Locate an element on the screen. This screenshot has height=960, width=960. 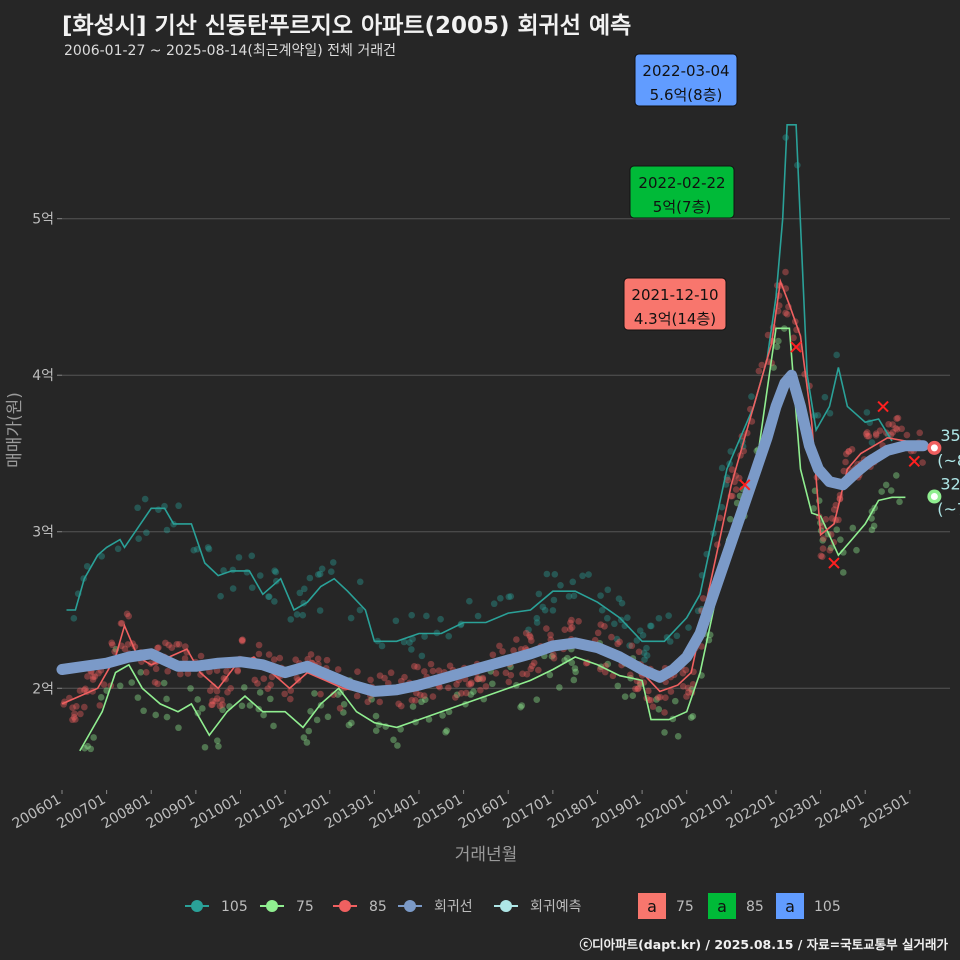
x-tick-label: 200701 is located at coordinates (81, 812).